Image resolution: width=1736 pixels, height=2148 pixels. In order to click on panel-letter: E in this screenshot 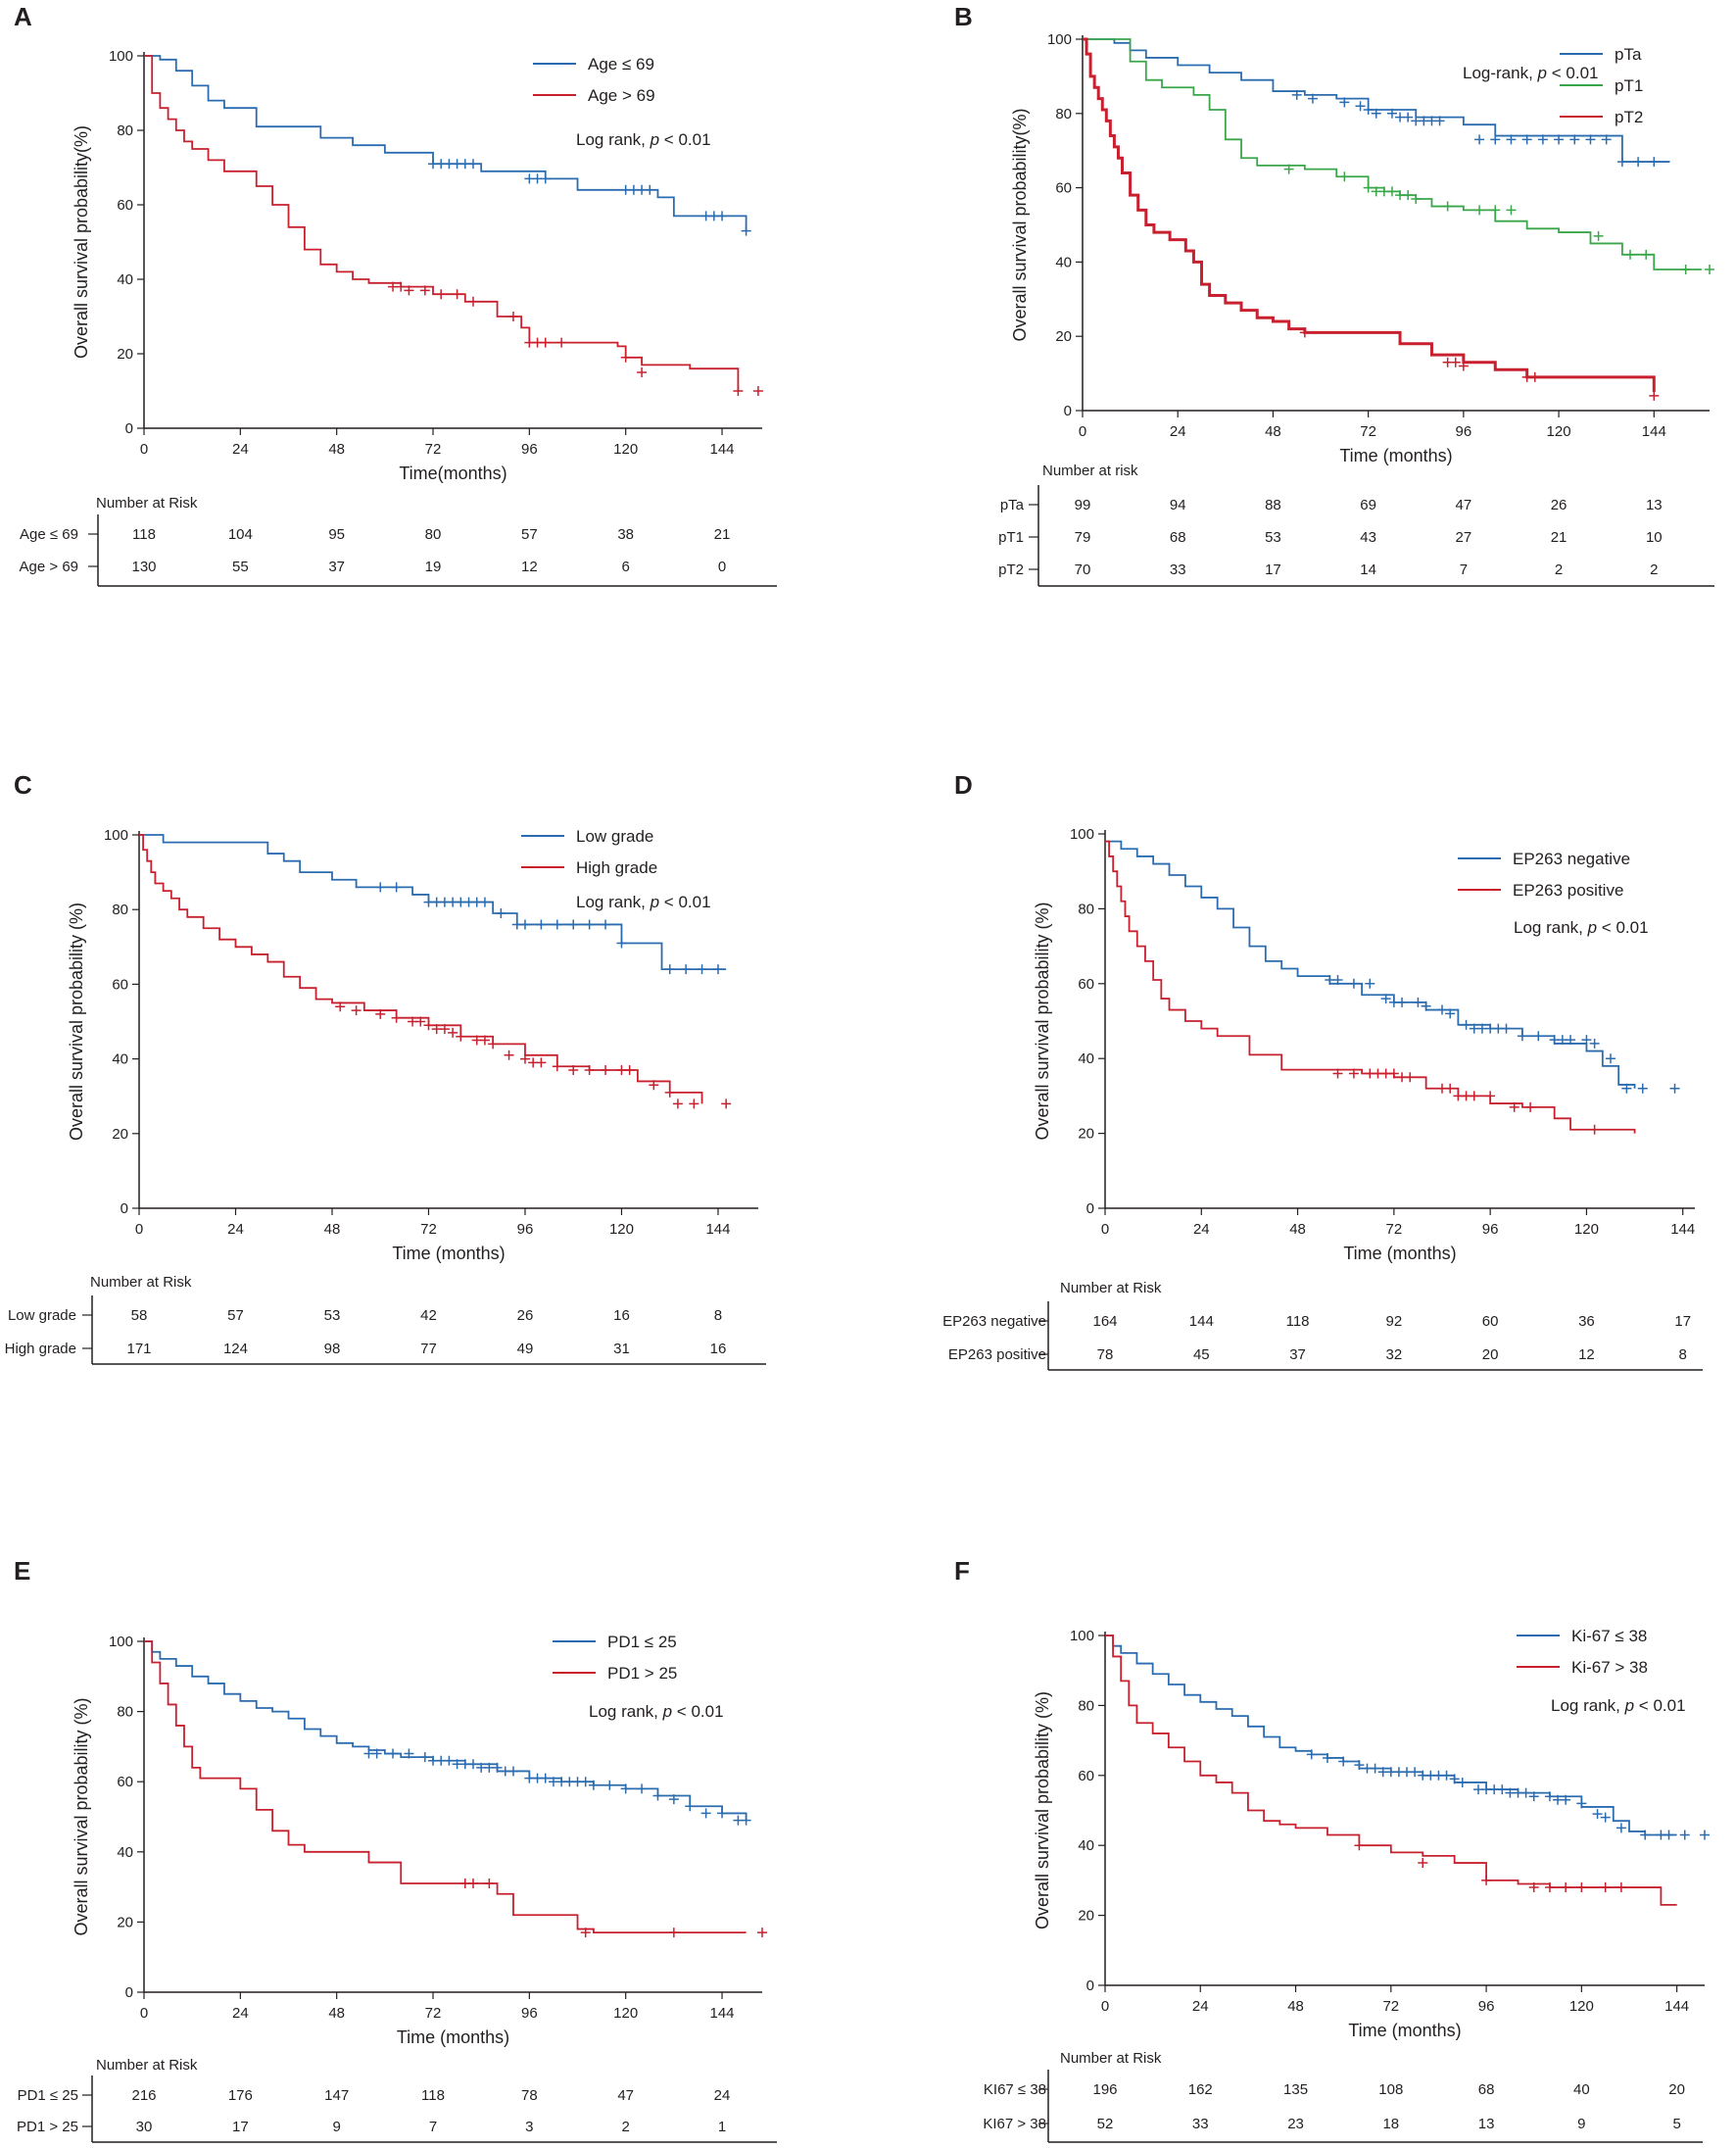, I will do `click(22, 1571)`.